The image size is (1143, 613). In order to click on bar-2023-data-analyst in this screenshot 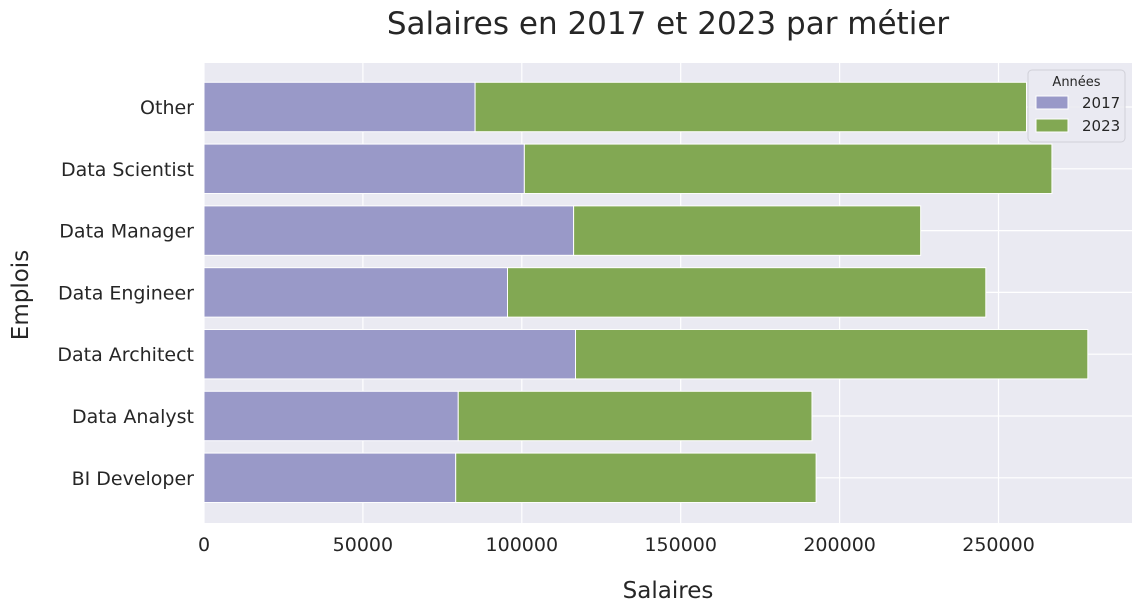, I will do `click(635, 416)`.